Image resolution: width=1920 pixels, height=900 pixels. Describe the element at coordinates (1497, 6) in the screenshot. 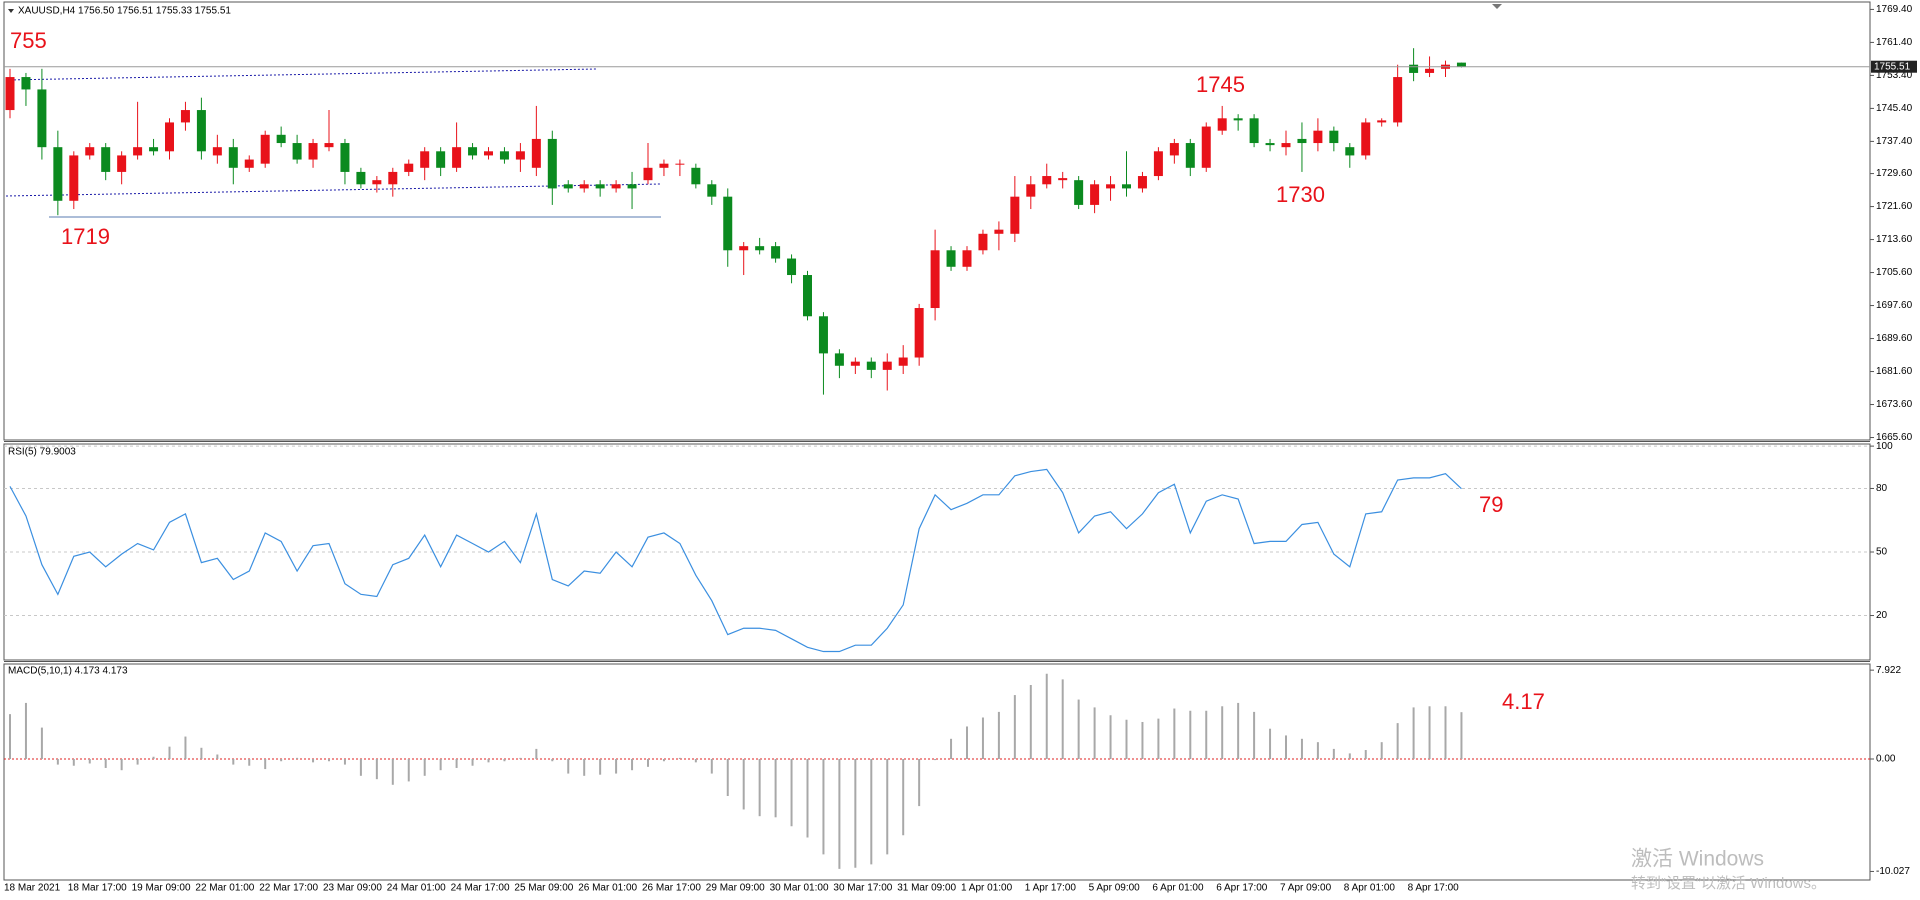

I see `chart-shift-marker` at that location.